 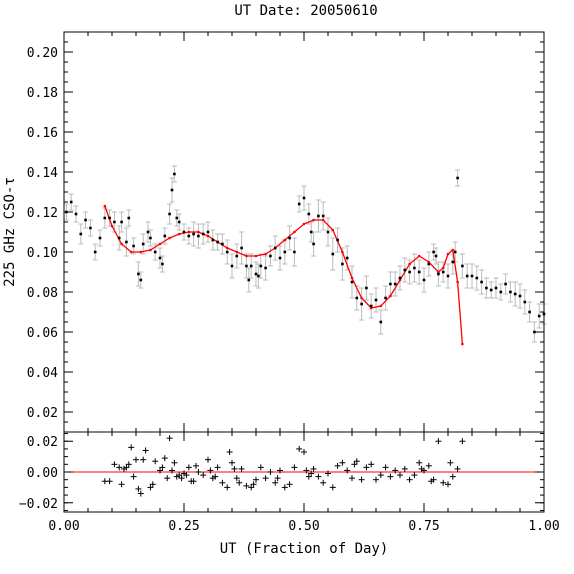 What do you see at coordinates (543, 526) in the screenshot?
I see `x-tick-label: 1.00` at bounding box center [543, 526].